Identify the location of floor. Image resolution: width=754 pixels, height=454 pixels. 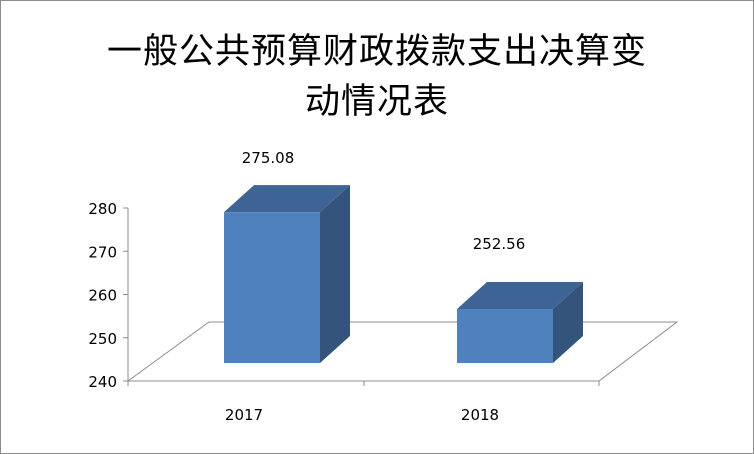
(402, 351).